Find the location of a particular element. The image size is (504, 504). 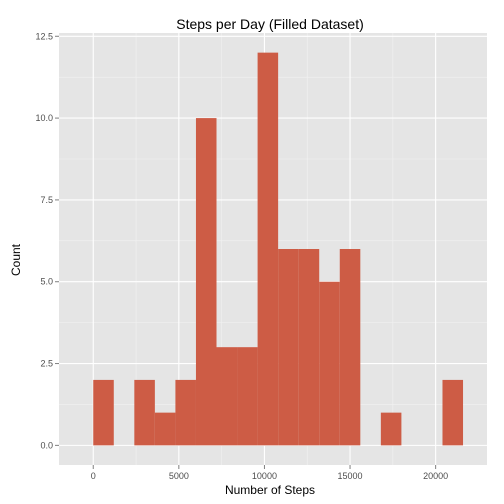

y-tick-label: 7.5 is located at coordinates (46, 200).